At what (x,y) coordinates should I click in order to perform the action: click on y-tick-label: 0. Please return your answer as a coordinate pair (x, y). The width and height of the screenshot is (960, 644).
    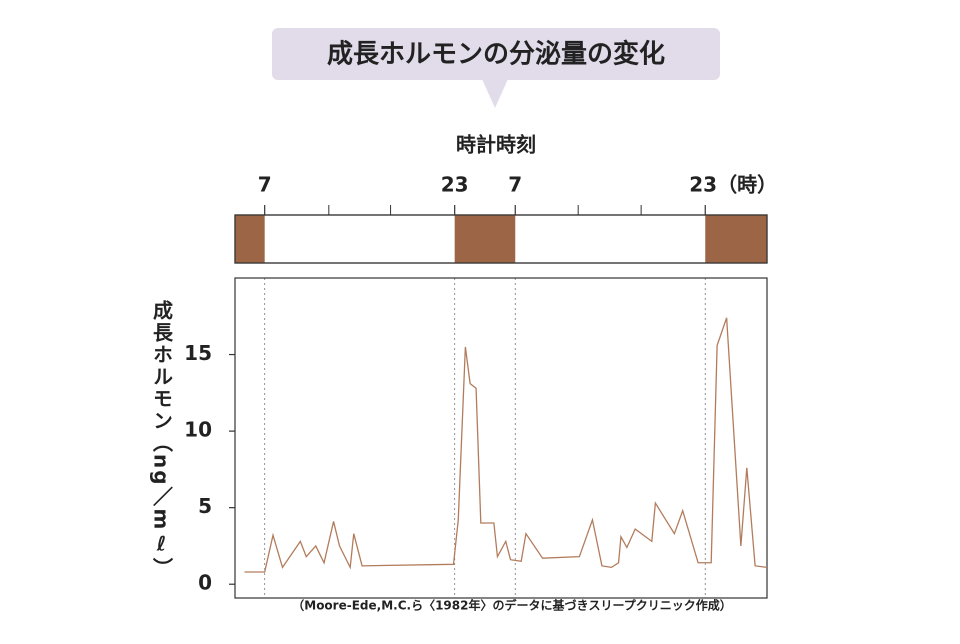
    Looking at the image, I should click on (205, 583).